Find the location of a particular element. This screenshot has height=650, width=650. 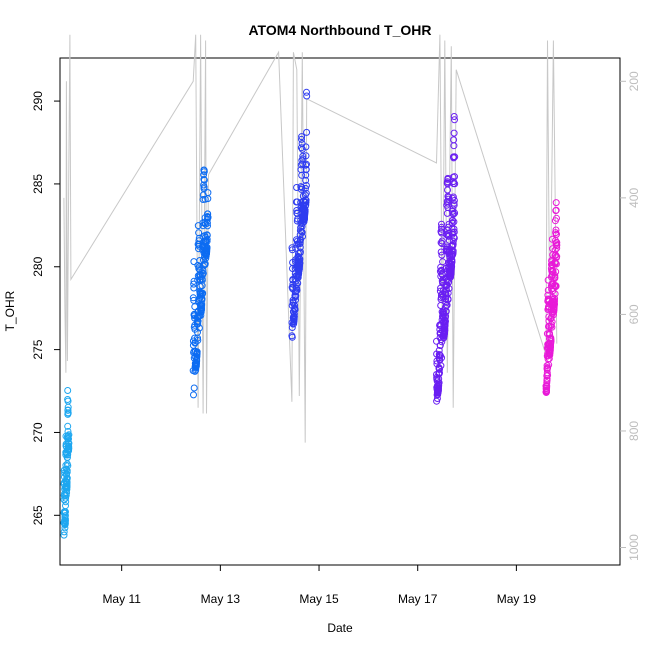

y-right-tick-label: 600 is located at coordinates (634, 314).